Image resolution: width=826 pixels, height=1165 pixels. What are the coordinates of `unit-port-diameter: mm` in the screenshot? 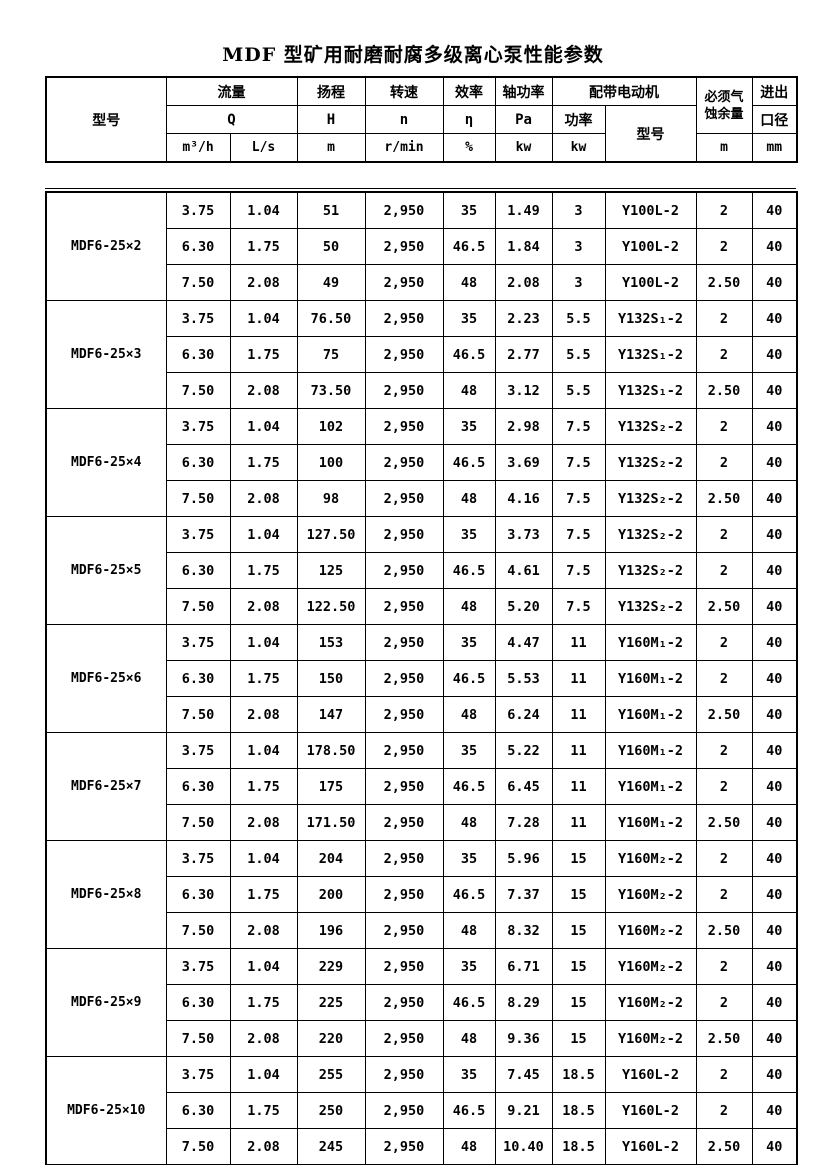 It's located at (774, 148).